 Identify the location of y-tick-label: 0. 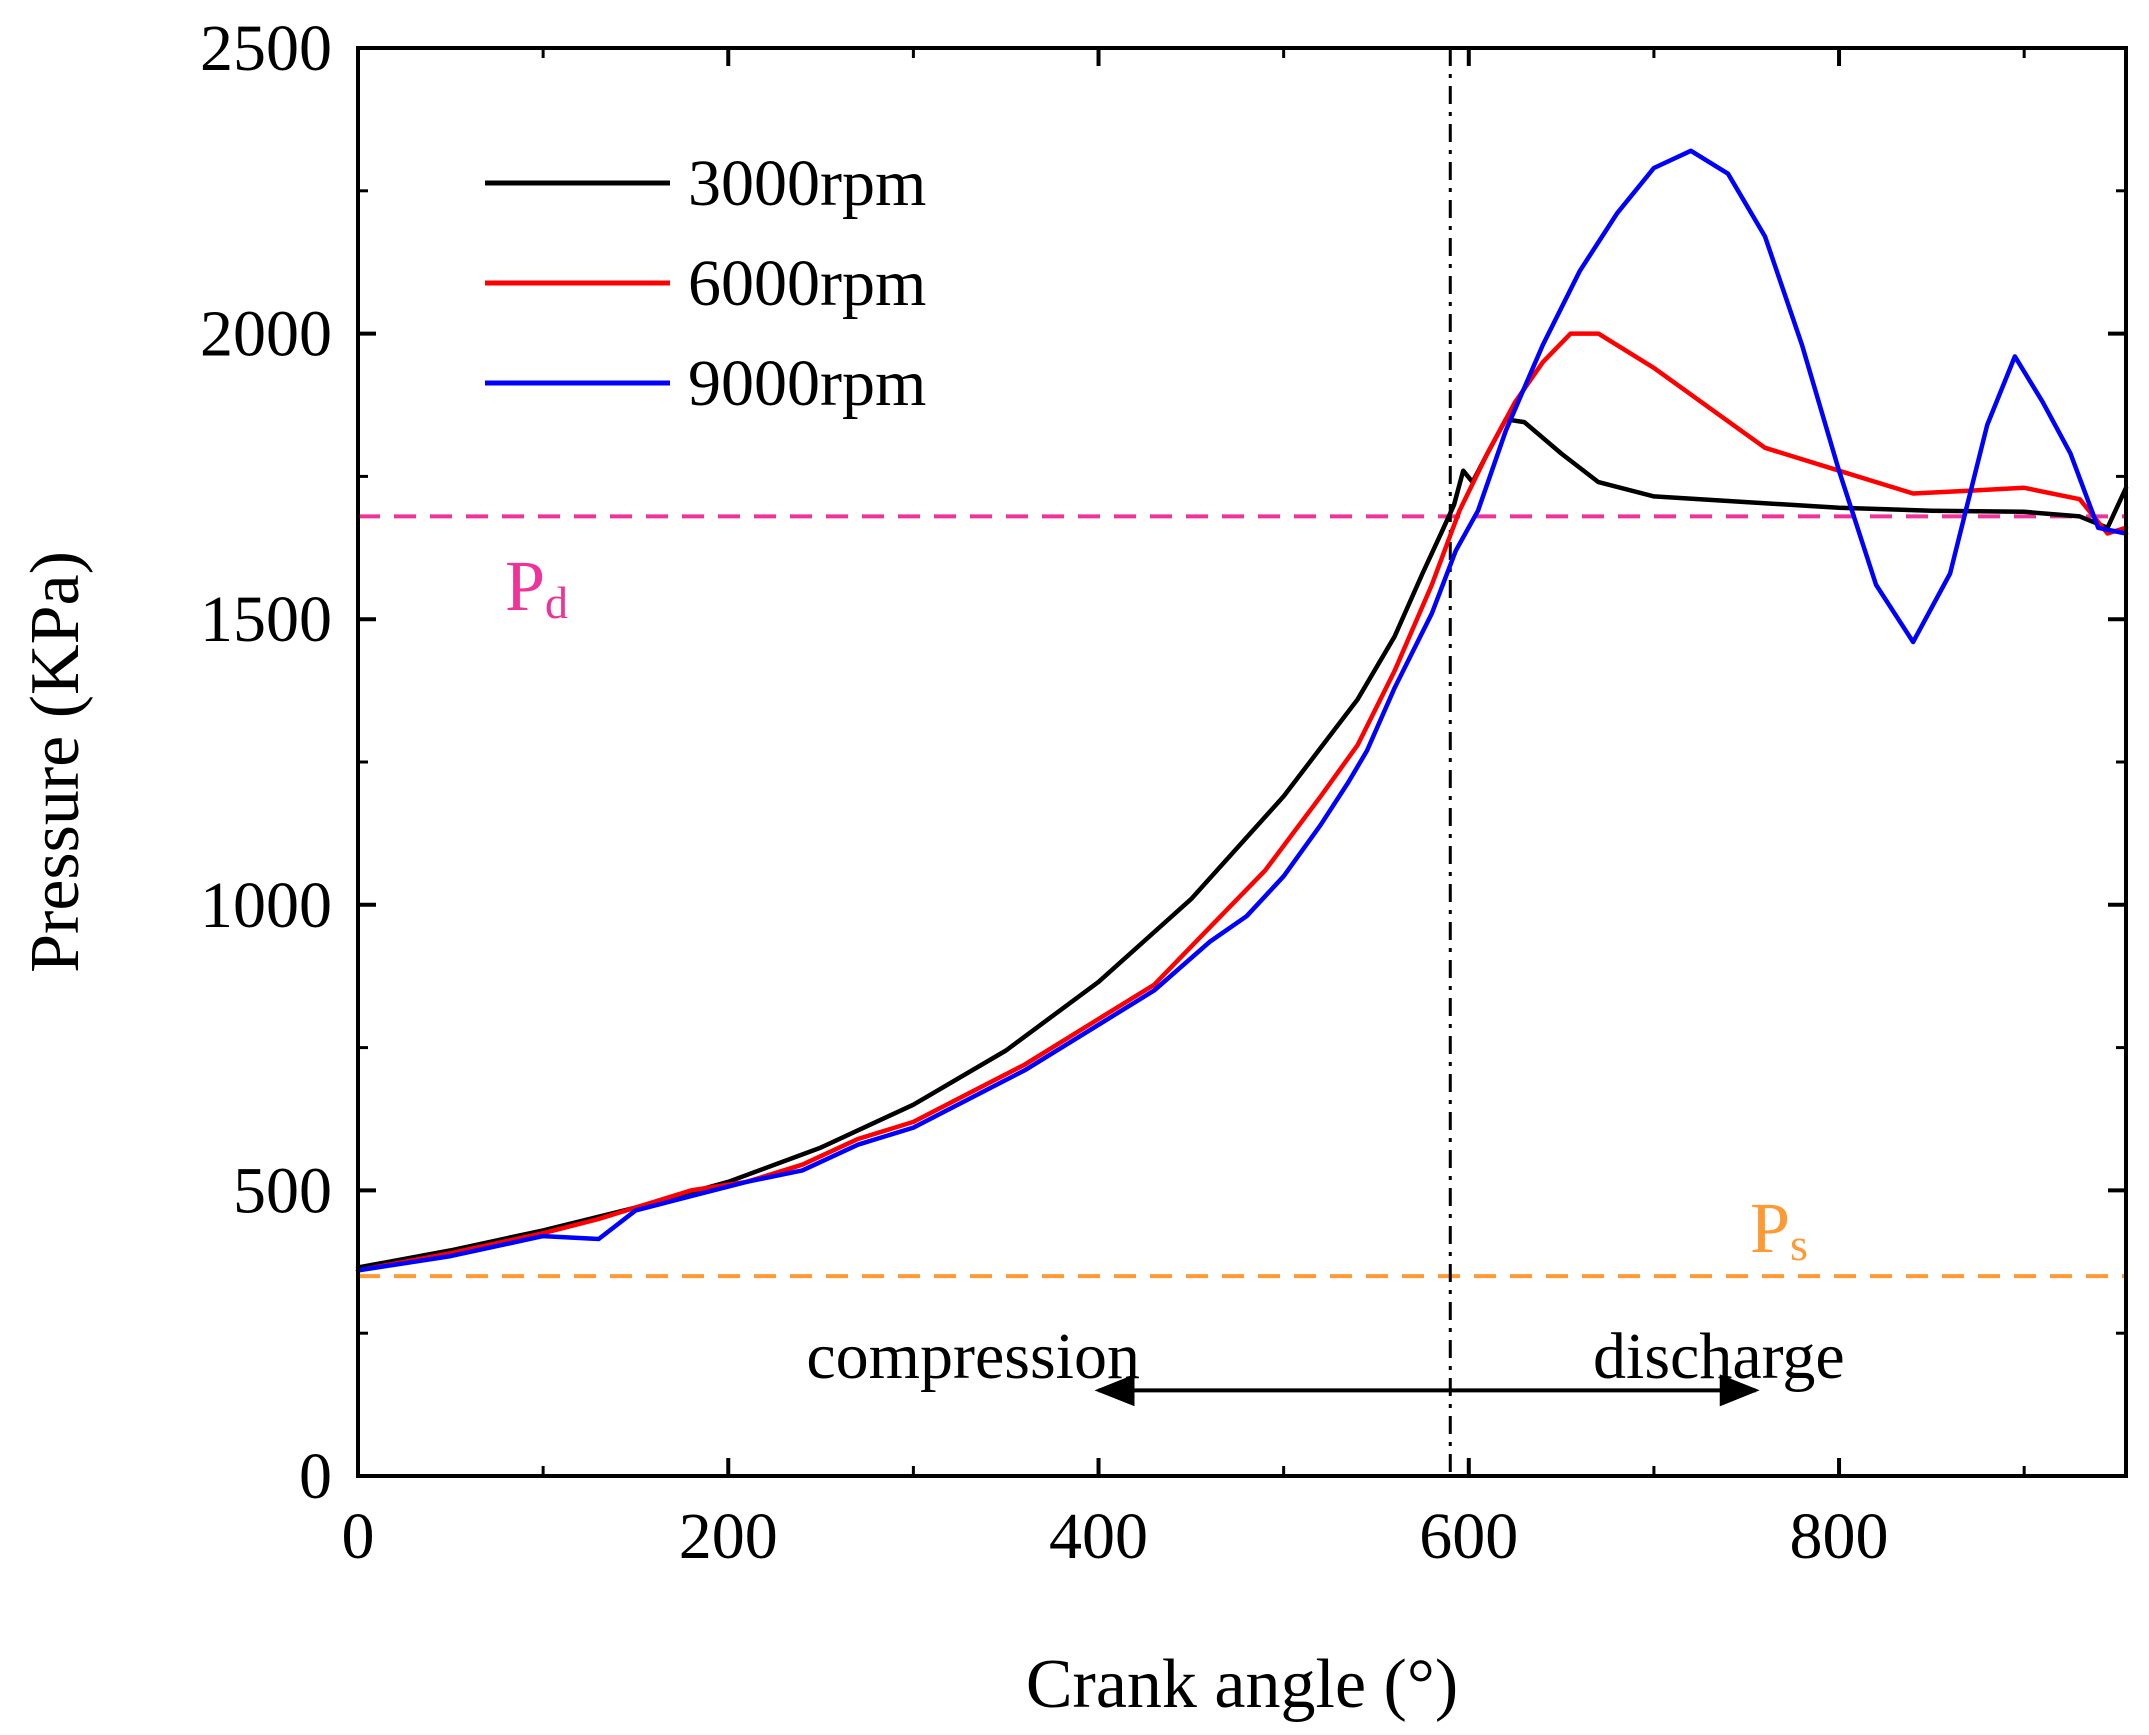
(315, 1476).